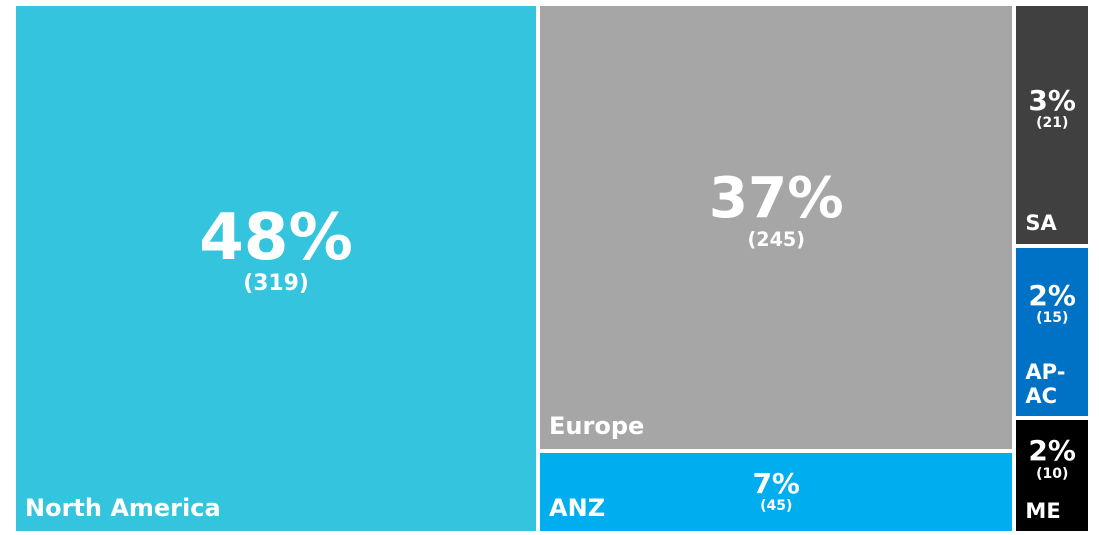  What do you see at coordinates (597, 426) in the screenshot?
I see `category-label: Europe` at bounding box center [597, 426].